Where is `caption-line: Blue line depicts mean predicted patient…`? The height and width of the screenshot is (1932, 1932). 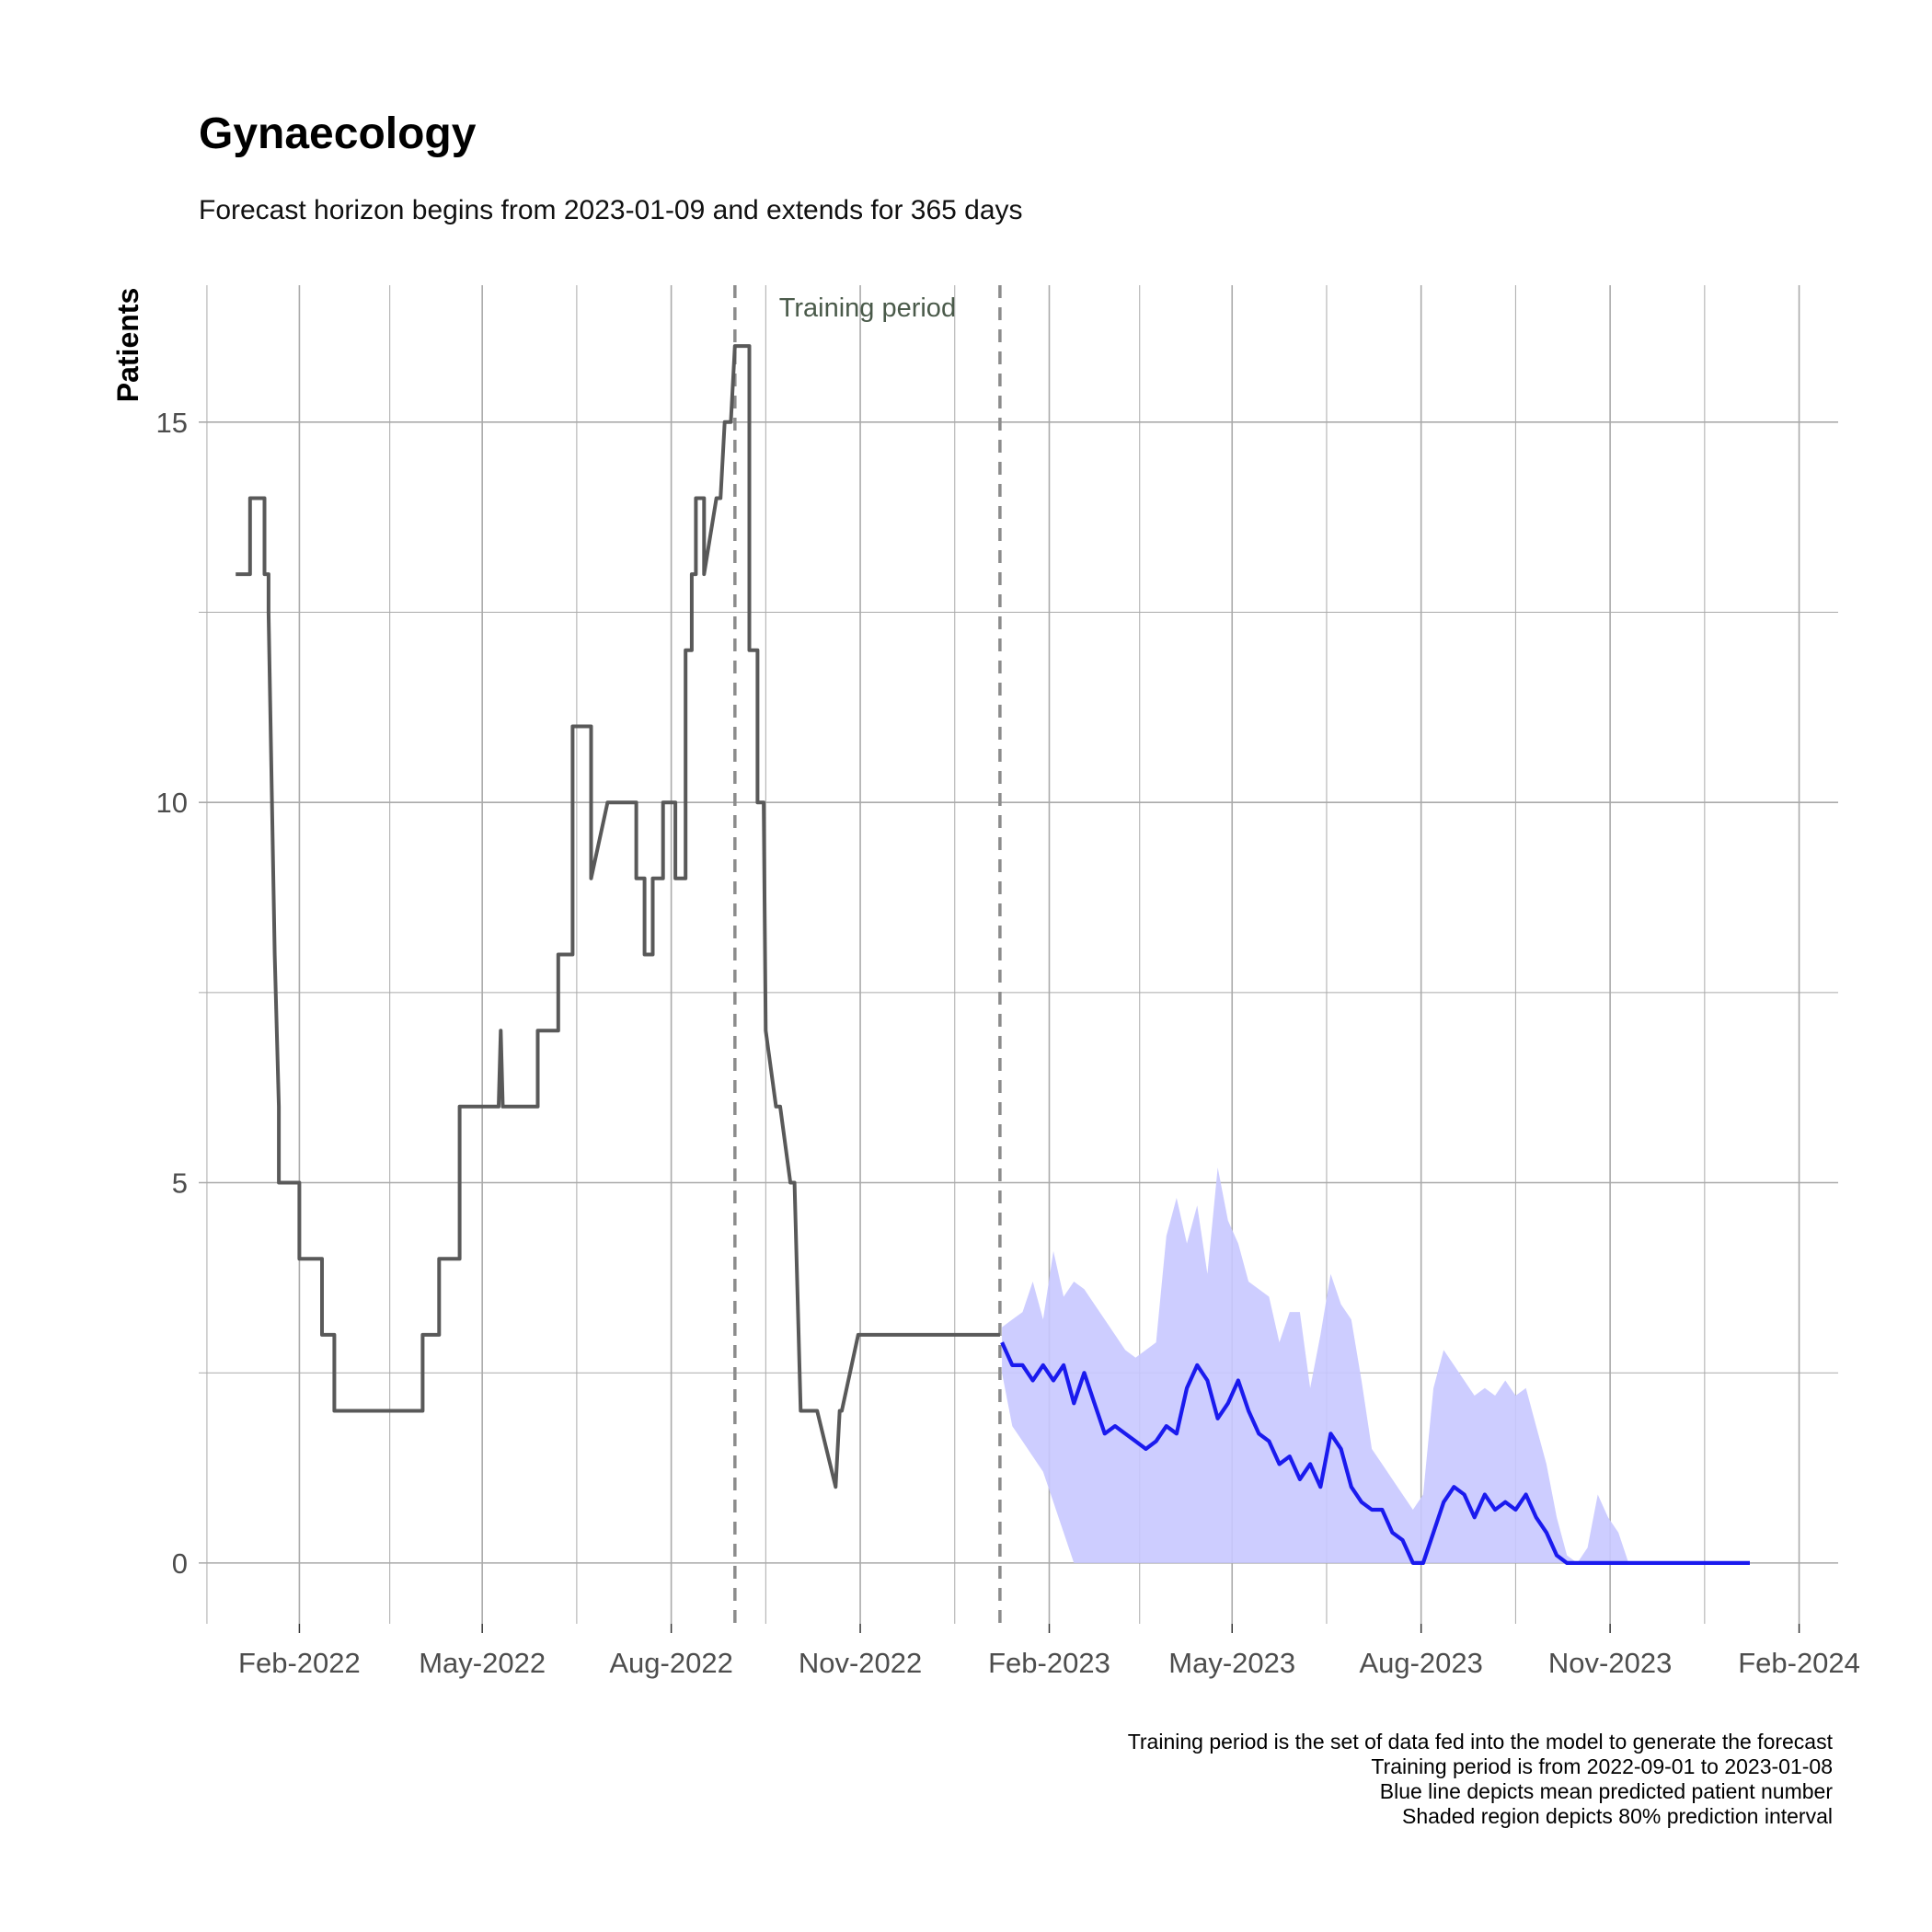
caption-line: Blue line depicts mean predicted patient… is located at coordinates (1606, 1791).